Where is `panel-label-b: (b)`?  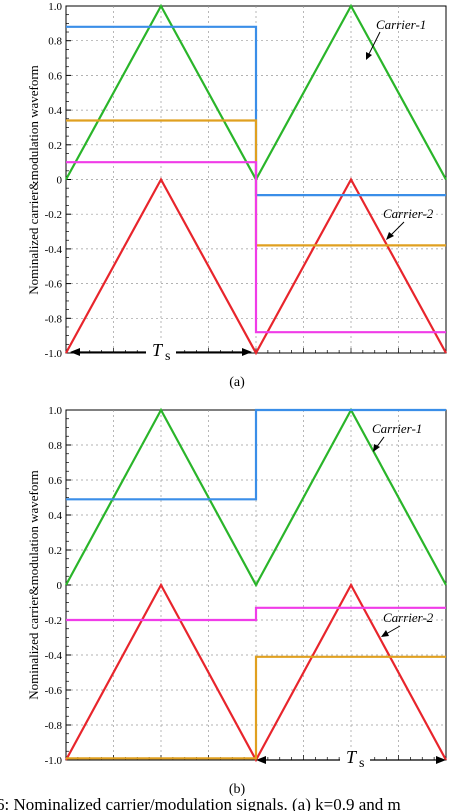
panel-label-b: (b) is located at coordinates (237, 789).